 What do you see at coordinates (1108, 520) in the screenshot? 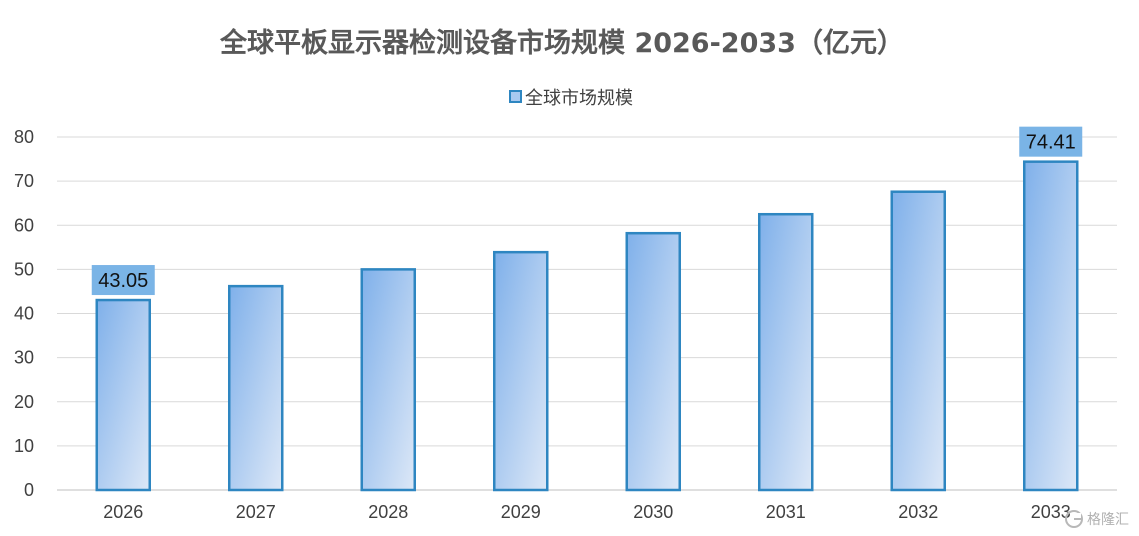
I see `watermark-text: 格隆汇` at bounding box center [1108, 520].